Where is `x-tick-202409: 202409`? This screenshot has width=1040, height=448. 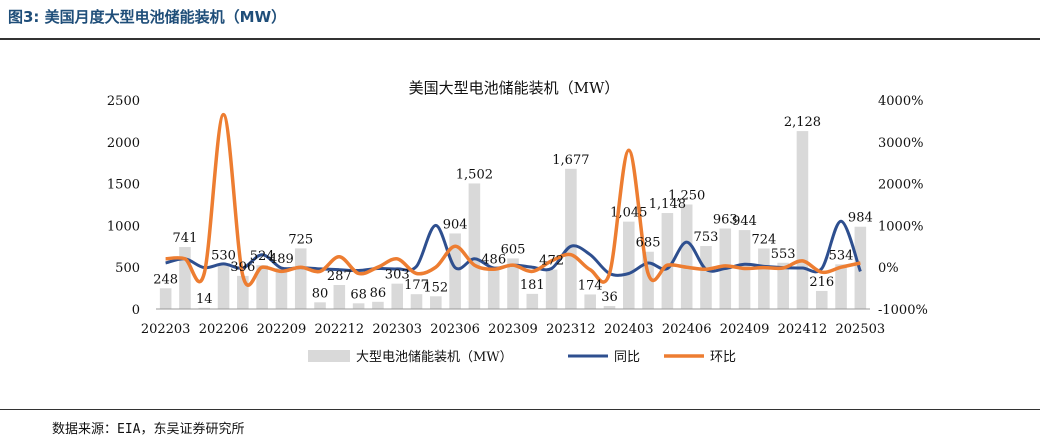
x-tick-202409: 202409 is located at coordinates (745, 329).